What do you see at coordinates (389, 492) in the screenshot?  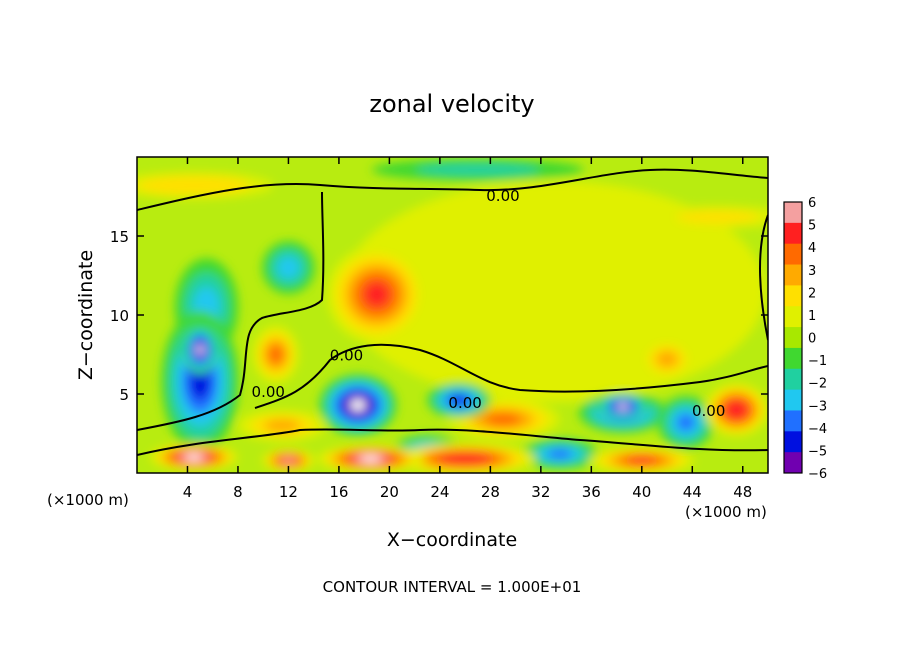 I see `x-tick-label: 20` at bounding box center [389, 492].